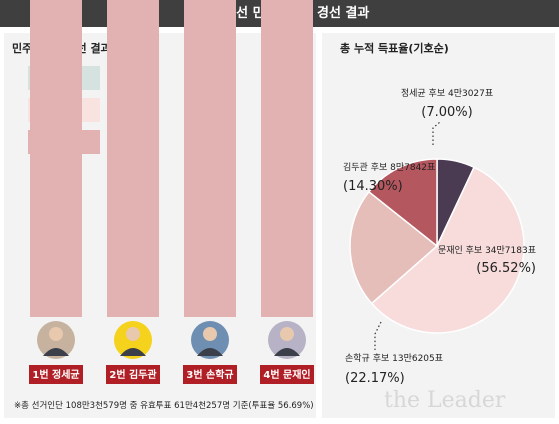 This screenshot has height=424, width=559. I want to click on candidate-tag-label: 2번 김두관, so click(133, 374).